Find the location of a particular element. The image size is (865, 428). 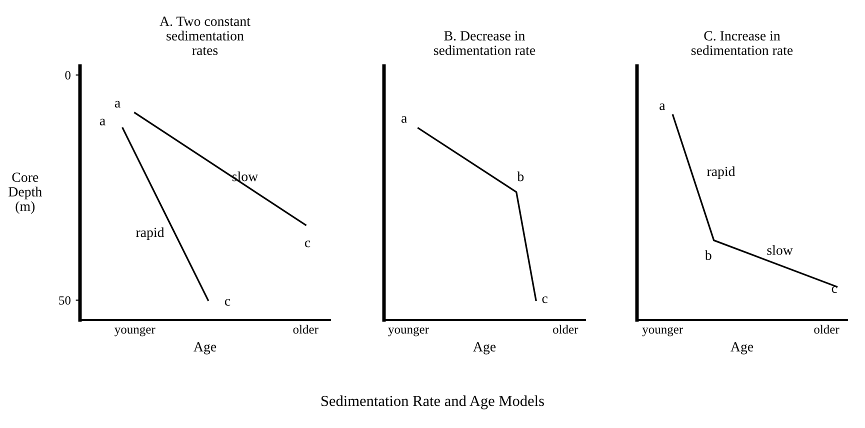

text: Sedimentation Rate and Age Models is located at coordinates (433, 402).